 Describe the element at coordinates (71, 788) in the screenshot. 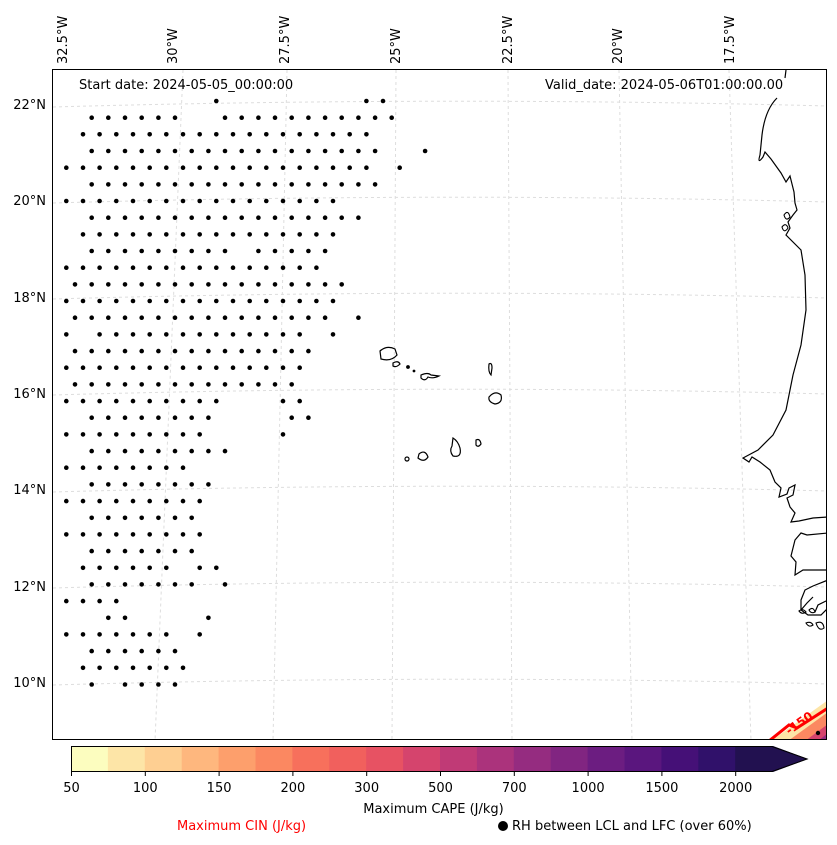

I see `colorbar-tick-label: 50` at that location.